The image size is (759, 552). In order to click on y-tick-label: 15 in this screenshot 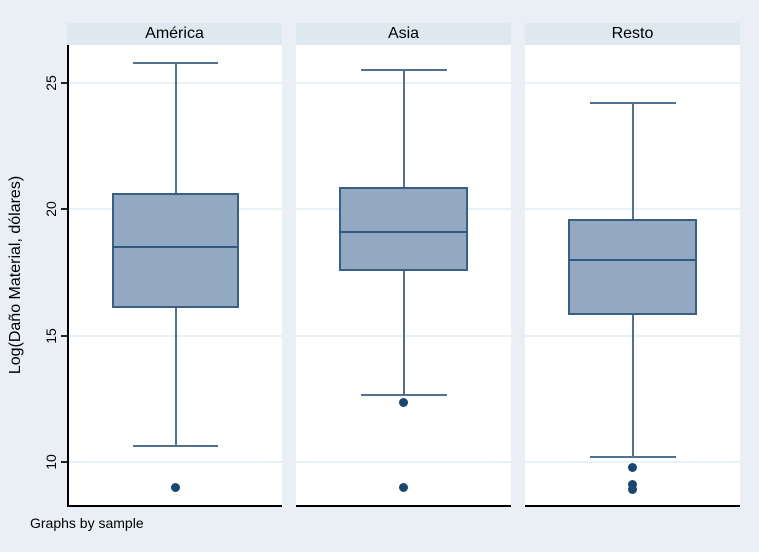, I will do `click(51, 335)`.